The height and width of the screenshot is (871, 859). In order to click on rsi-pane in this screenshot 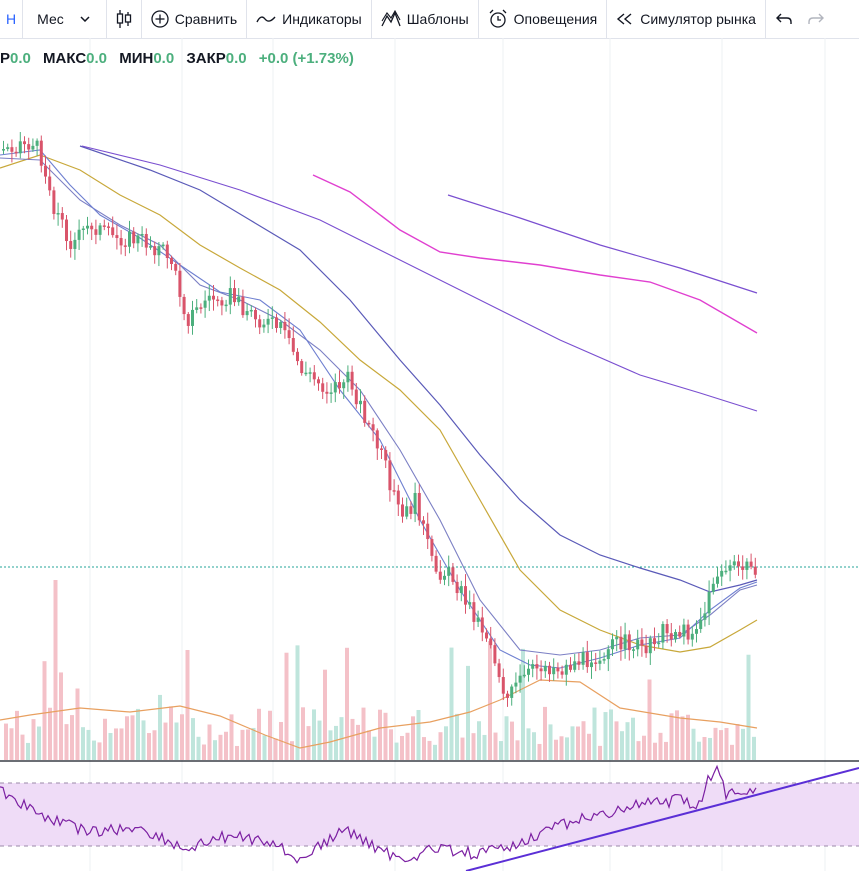, I will do `click(429, 814)`.